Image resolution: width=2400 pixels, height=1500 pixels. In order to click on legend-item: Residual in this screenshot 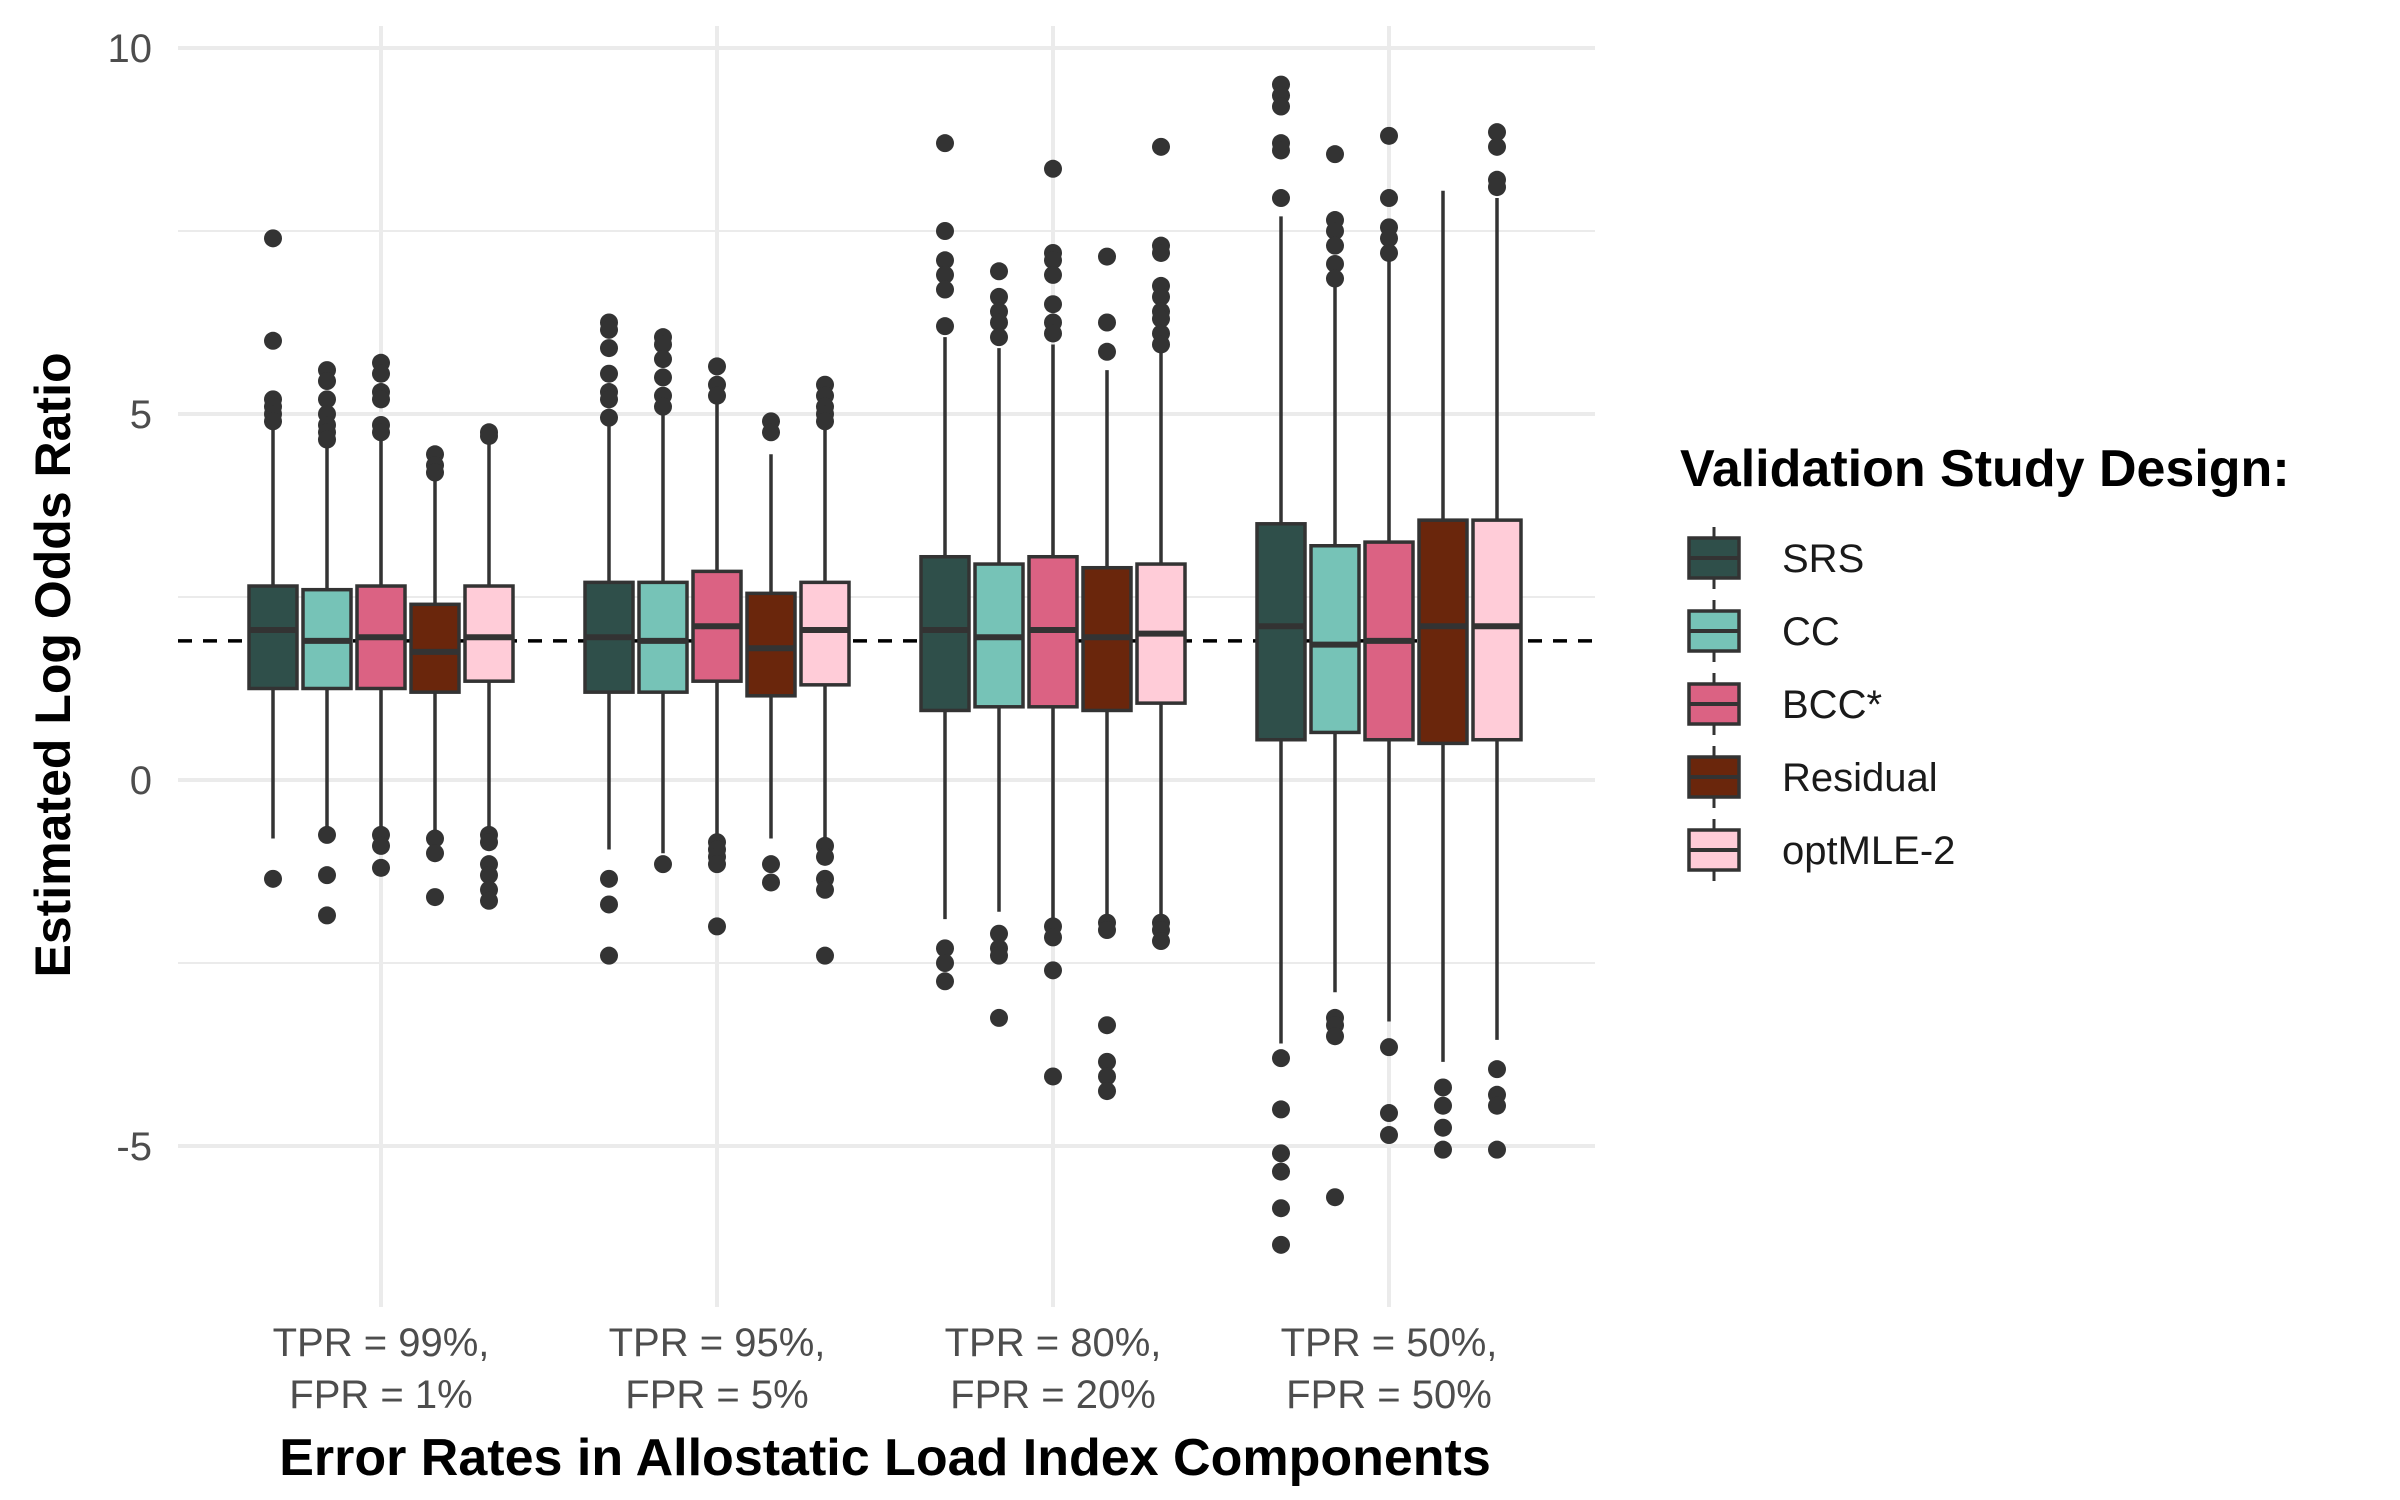, I will do `click(1812, 777)`.